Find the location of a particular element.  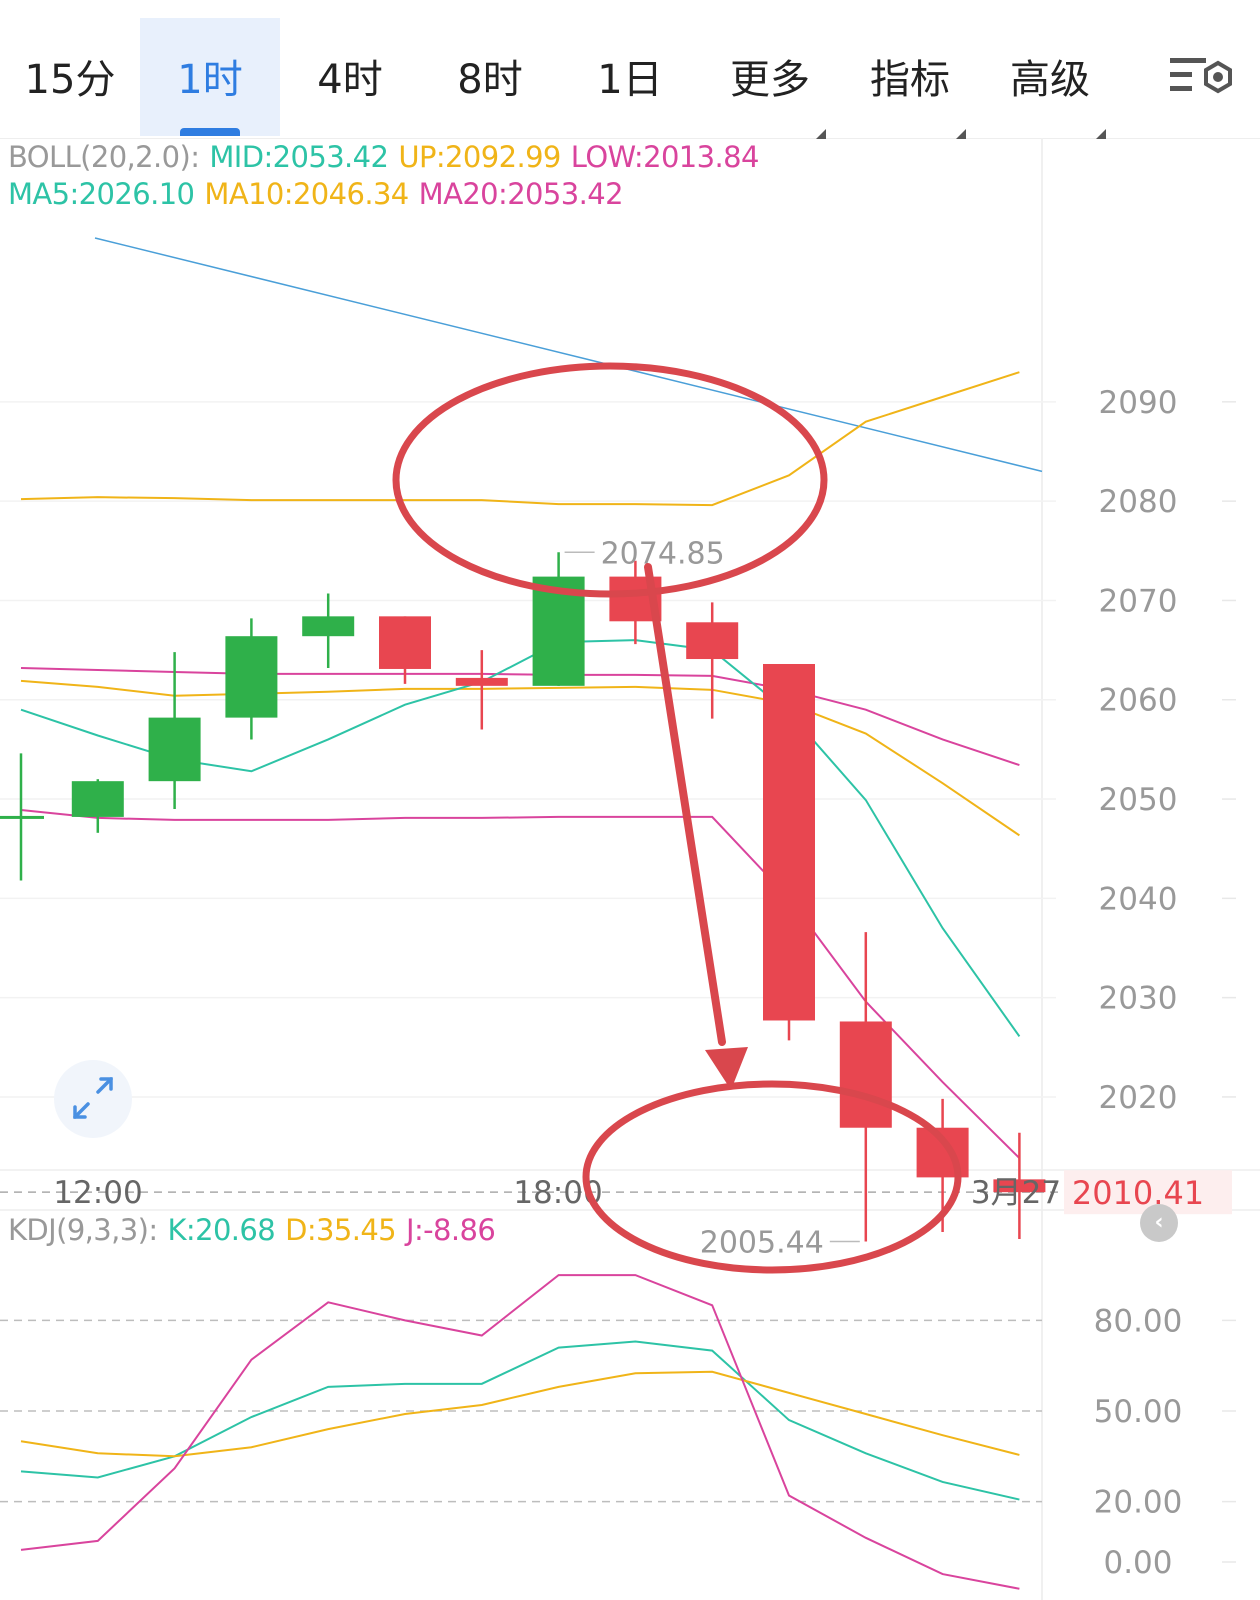

tab-label: 15分 is located at coordinates (70, 80).